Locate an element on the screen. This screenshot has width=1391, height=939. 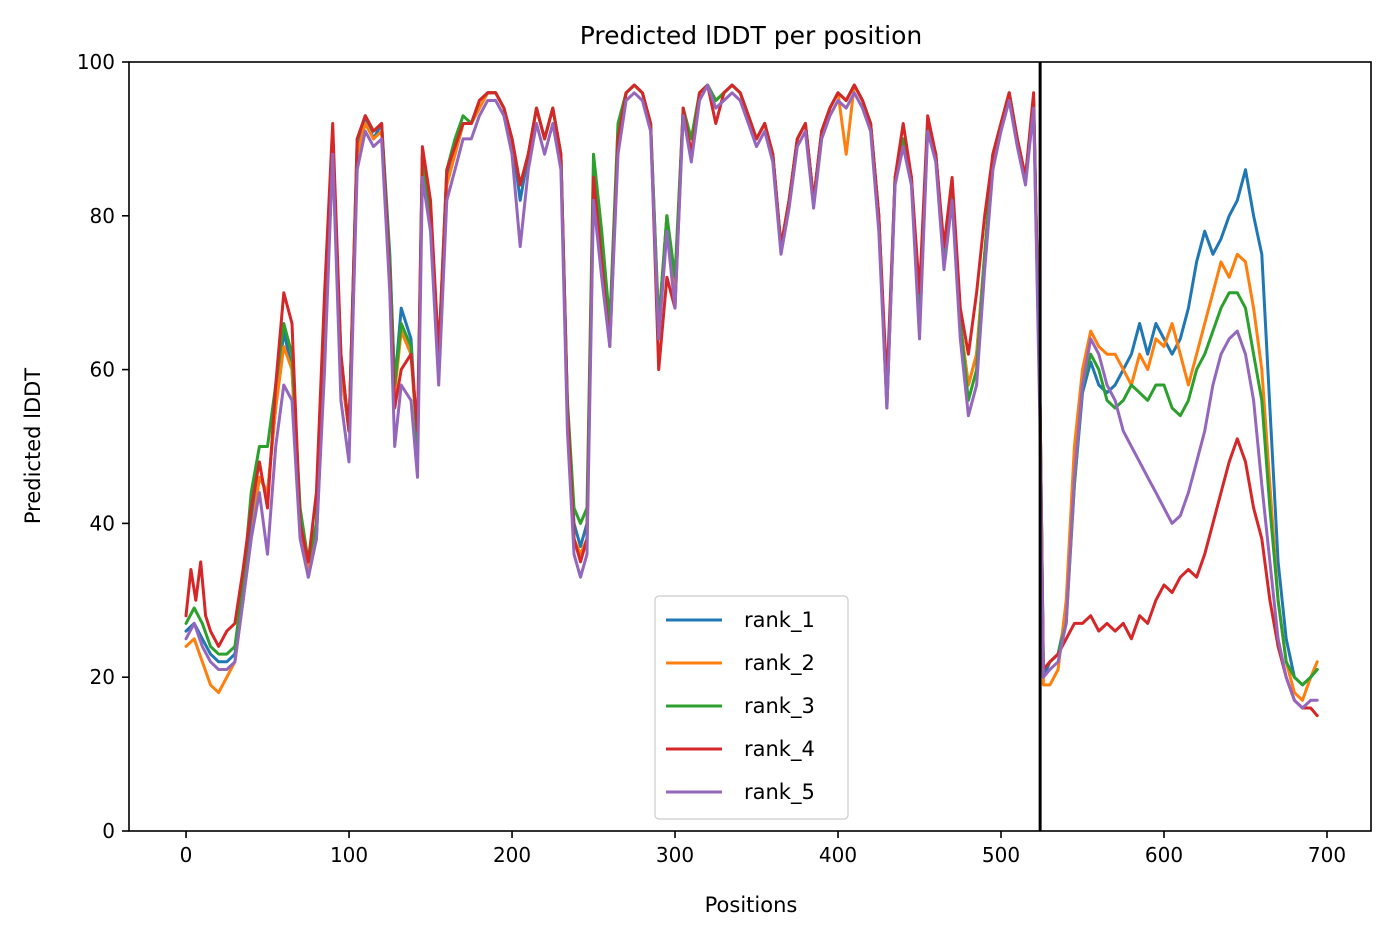
y-tick-label: 20 is located at coordinates (102, 677).